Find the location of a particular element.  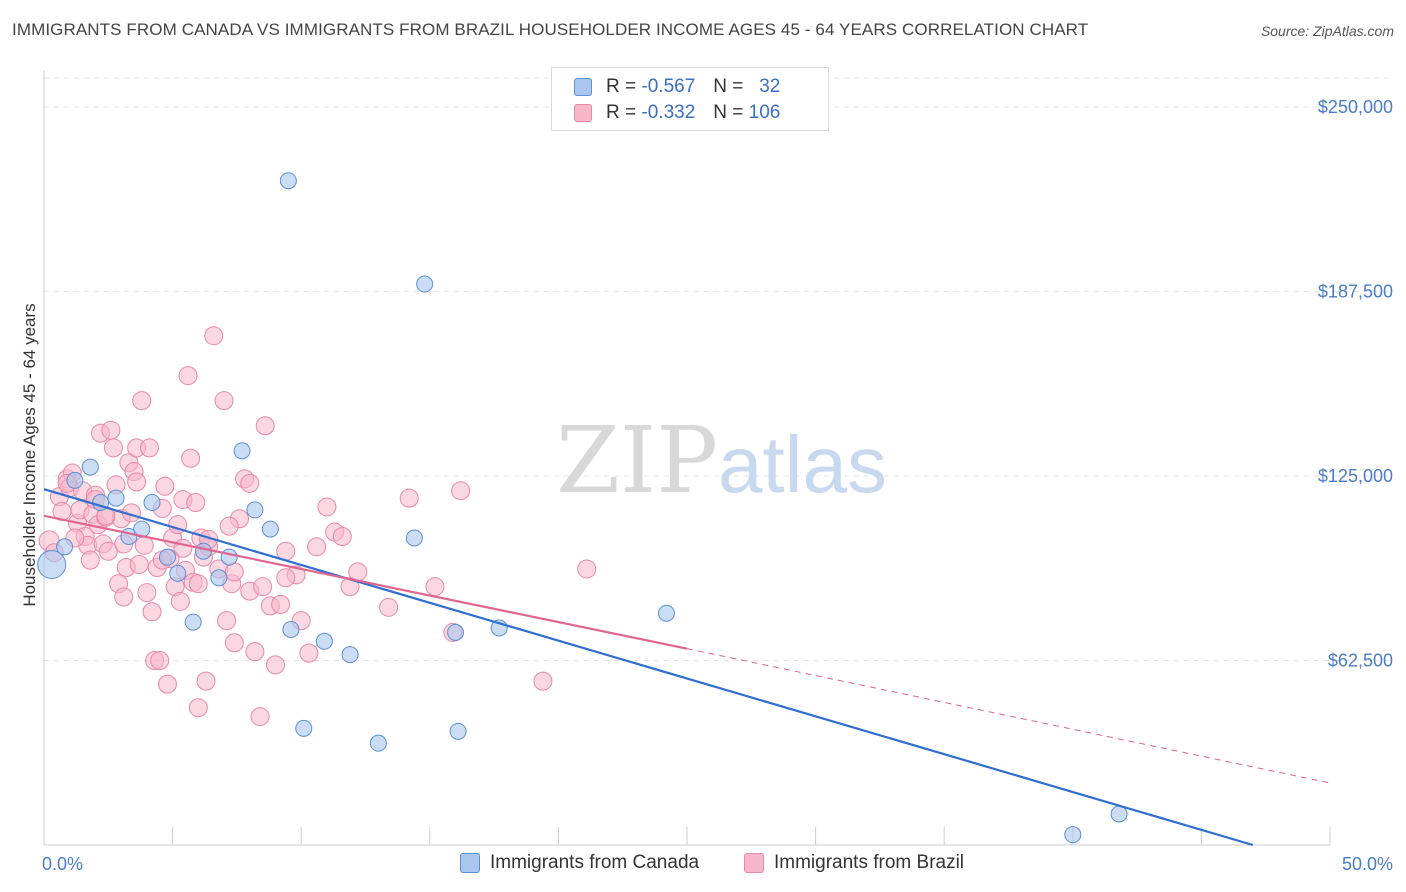

bottom-legend-brazil-label: Immigrants from Brazil is located at coordinates (869, 862).